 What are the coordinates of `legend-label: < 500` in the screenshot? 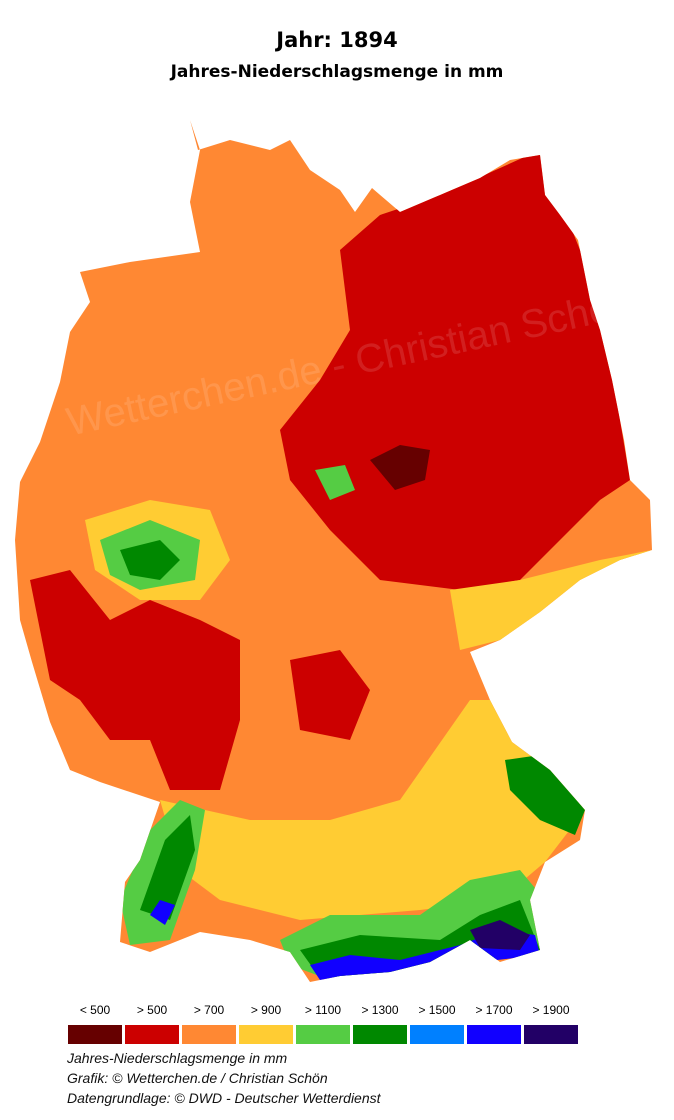 It's located at (95, 1010).